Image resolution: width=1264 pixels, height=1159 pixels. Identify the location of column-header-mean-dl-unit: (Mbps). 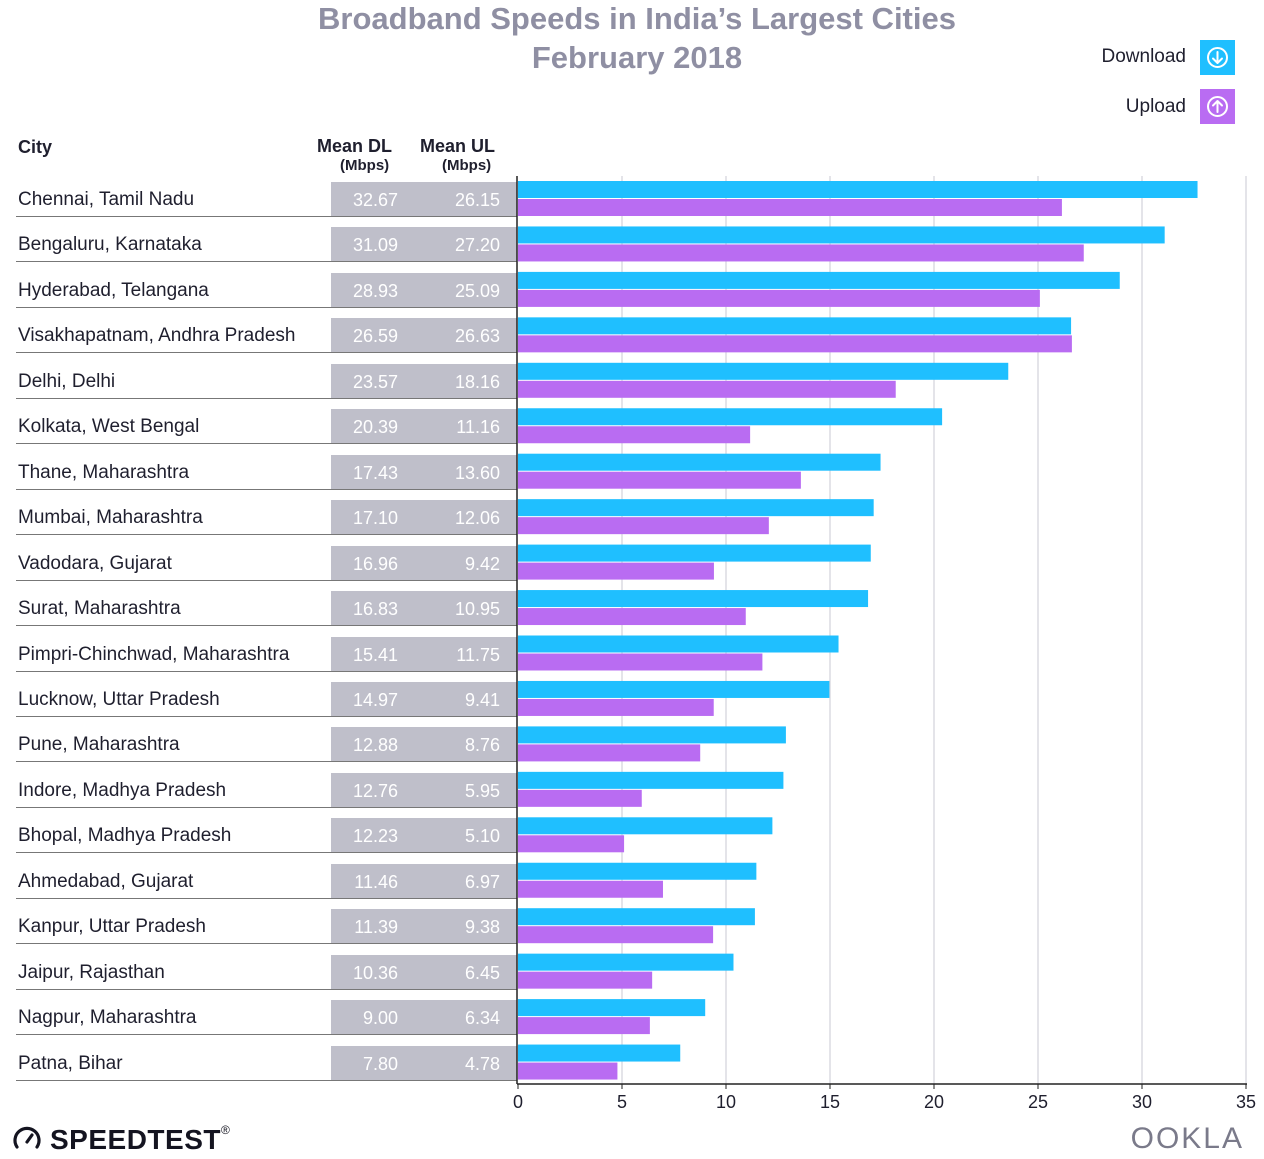
(365, 165).